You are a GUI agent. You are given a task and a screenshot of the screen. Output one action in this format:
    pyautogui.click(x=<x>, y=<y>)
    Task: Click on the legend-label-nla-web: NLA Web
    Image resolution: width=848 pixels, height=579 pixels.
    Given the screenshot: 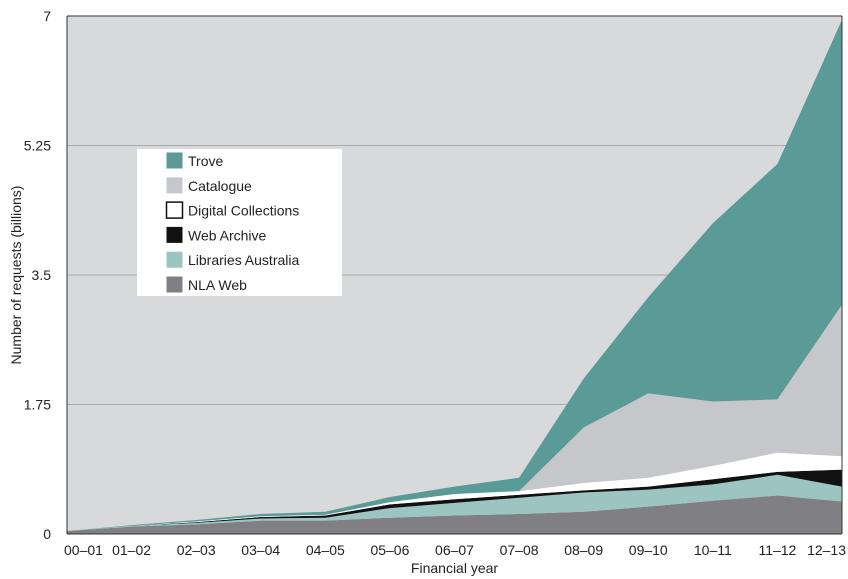 What is the action you would take?
    pyautogui.click(x=217, y=285)
    